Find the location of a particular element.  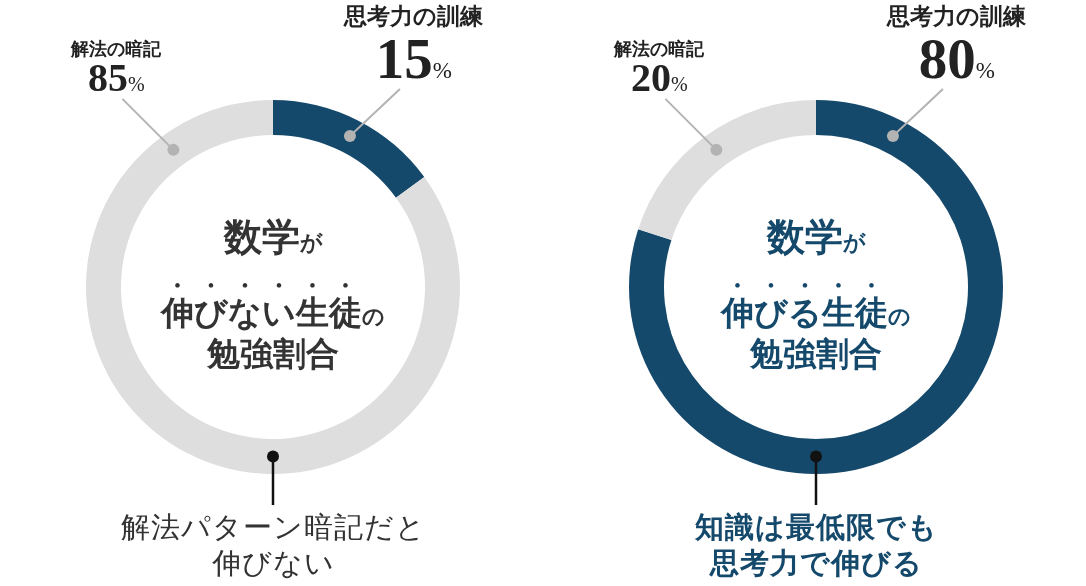

chart-title: 数学が伸びる生徒の勉強割合 is located at coordinates (816, 294).